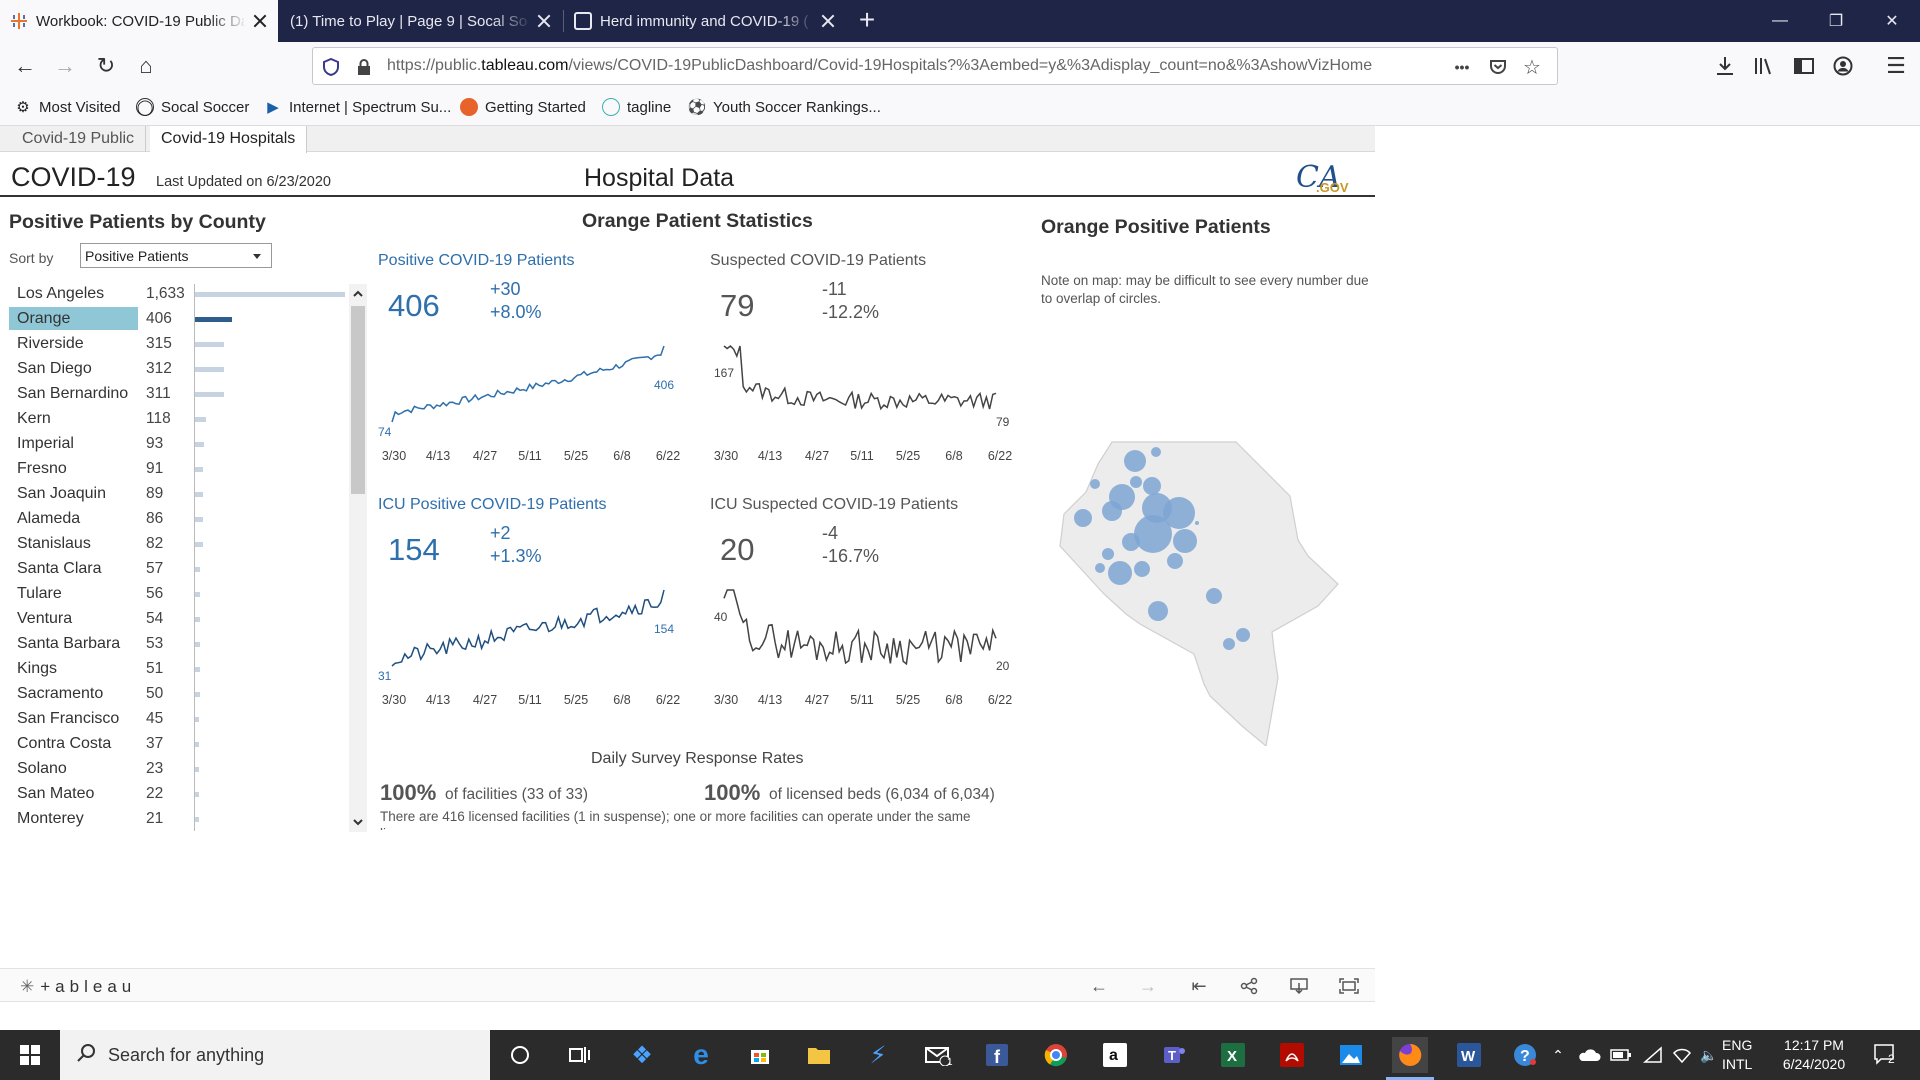 The image size is (1920, 1080). What do you see at coordinates (1709, 1054) in the screenshot?
I see `volume-icon: 🔈` at bounding box center [1709, 1054].